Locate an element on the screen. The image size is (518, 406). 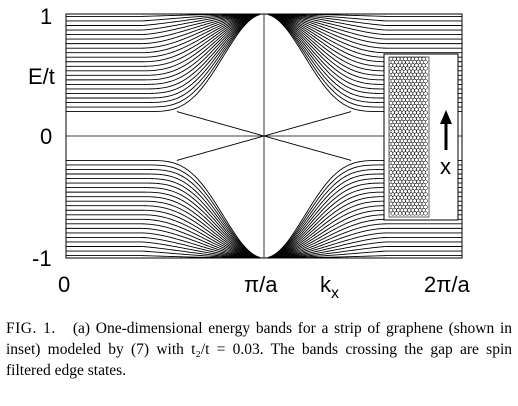
graphene-strip-inset: x is located at coordinates (421, 137).